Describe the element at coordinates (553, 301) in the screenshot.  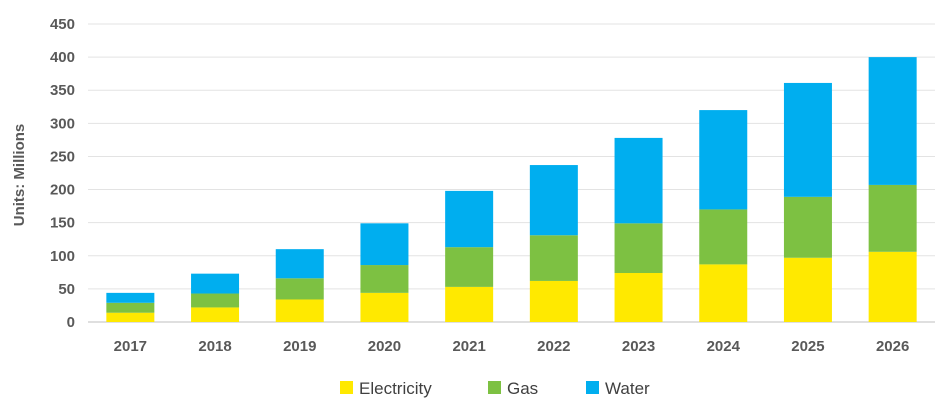
I see `bar-electricity-2022` at that location.